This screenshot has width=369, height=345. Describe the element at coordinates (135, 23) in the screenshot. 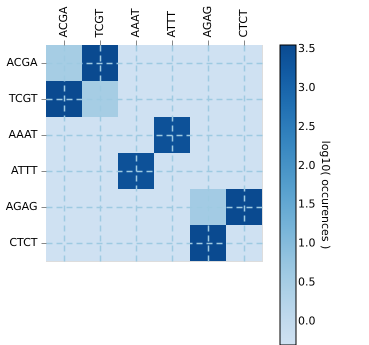

I see `x-tick-label: AAAT` at that location.